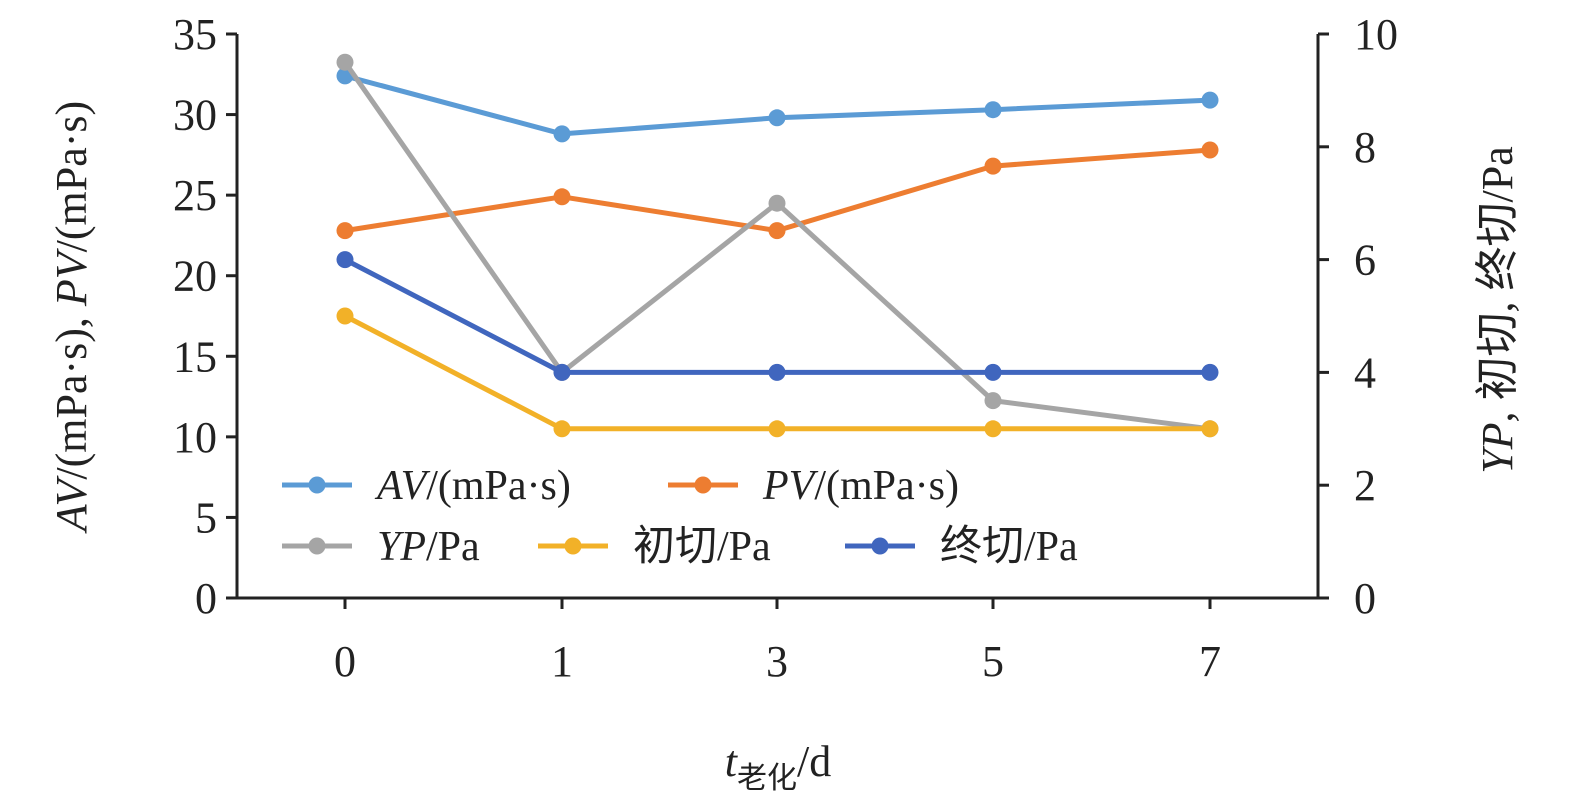  What do you see at coordinates (562, 661) in the screenshot?
I see `x-tick-label: 1` at bounding box center [562, 661].